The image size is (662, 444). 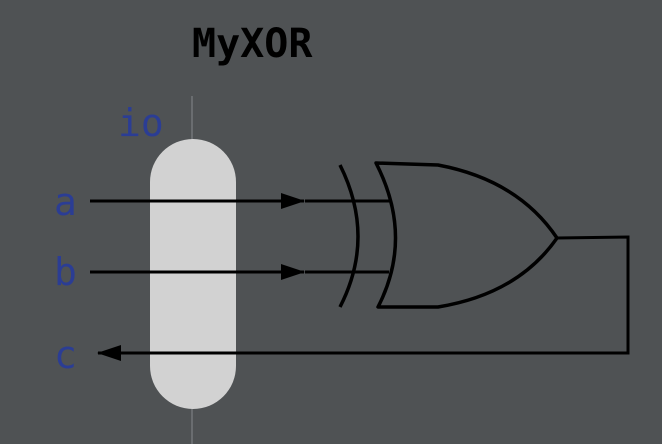 What do you see at coordinates (65, 355) in the screenshot?
I see `port-label-c: c` at bounding box center [65, 355].